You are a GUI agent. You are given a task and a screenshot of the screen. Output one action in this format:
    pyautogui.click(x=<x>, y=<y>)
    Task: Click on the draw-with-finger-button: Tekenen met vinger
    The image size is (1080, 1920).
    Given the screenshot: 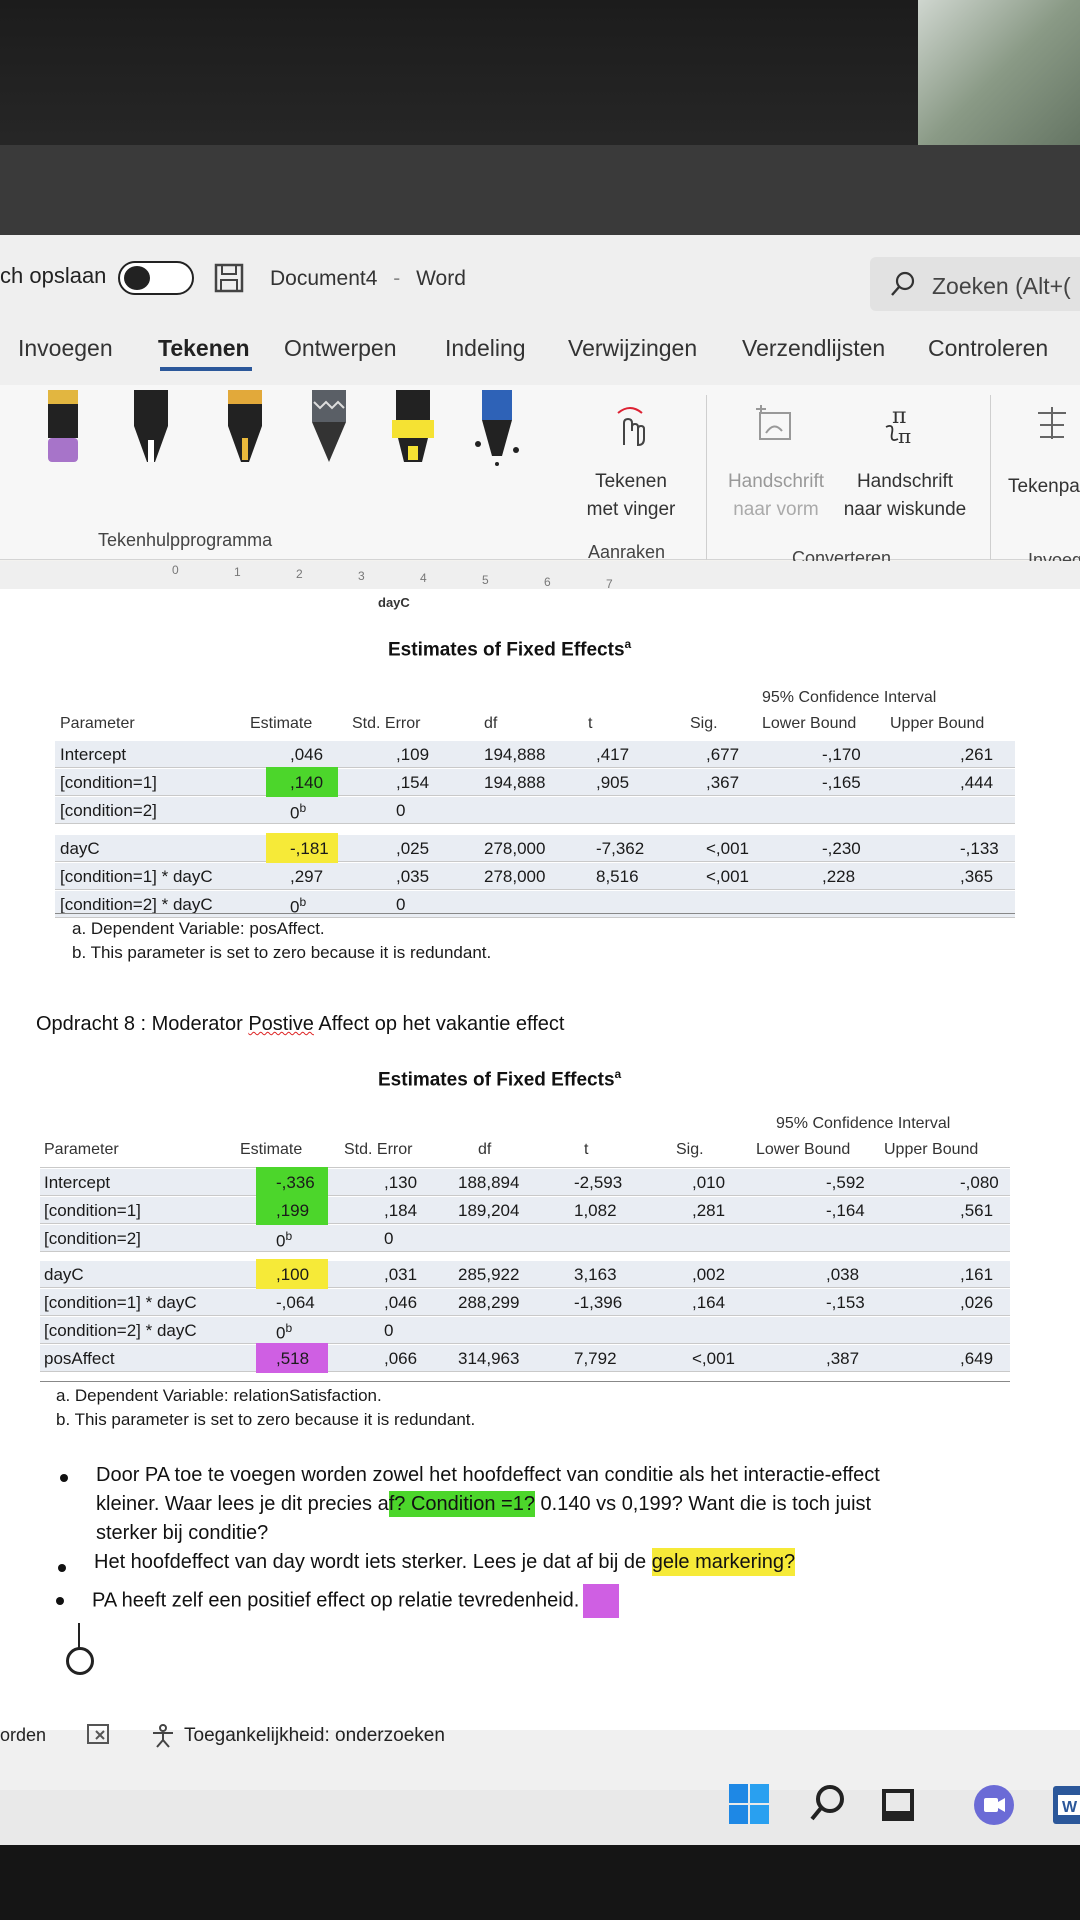 What is the action you would take?
    pyautogui.click(x=631, y=496)
    